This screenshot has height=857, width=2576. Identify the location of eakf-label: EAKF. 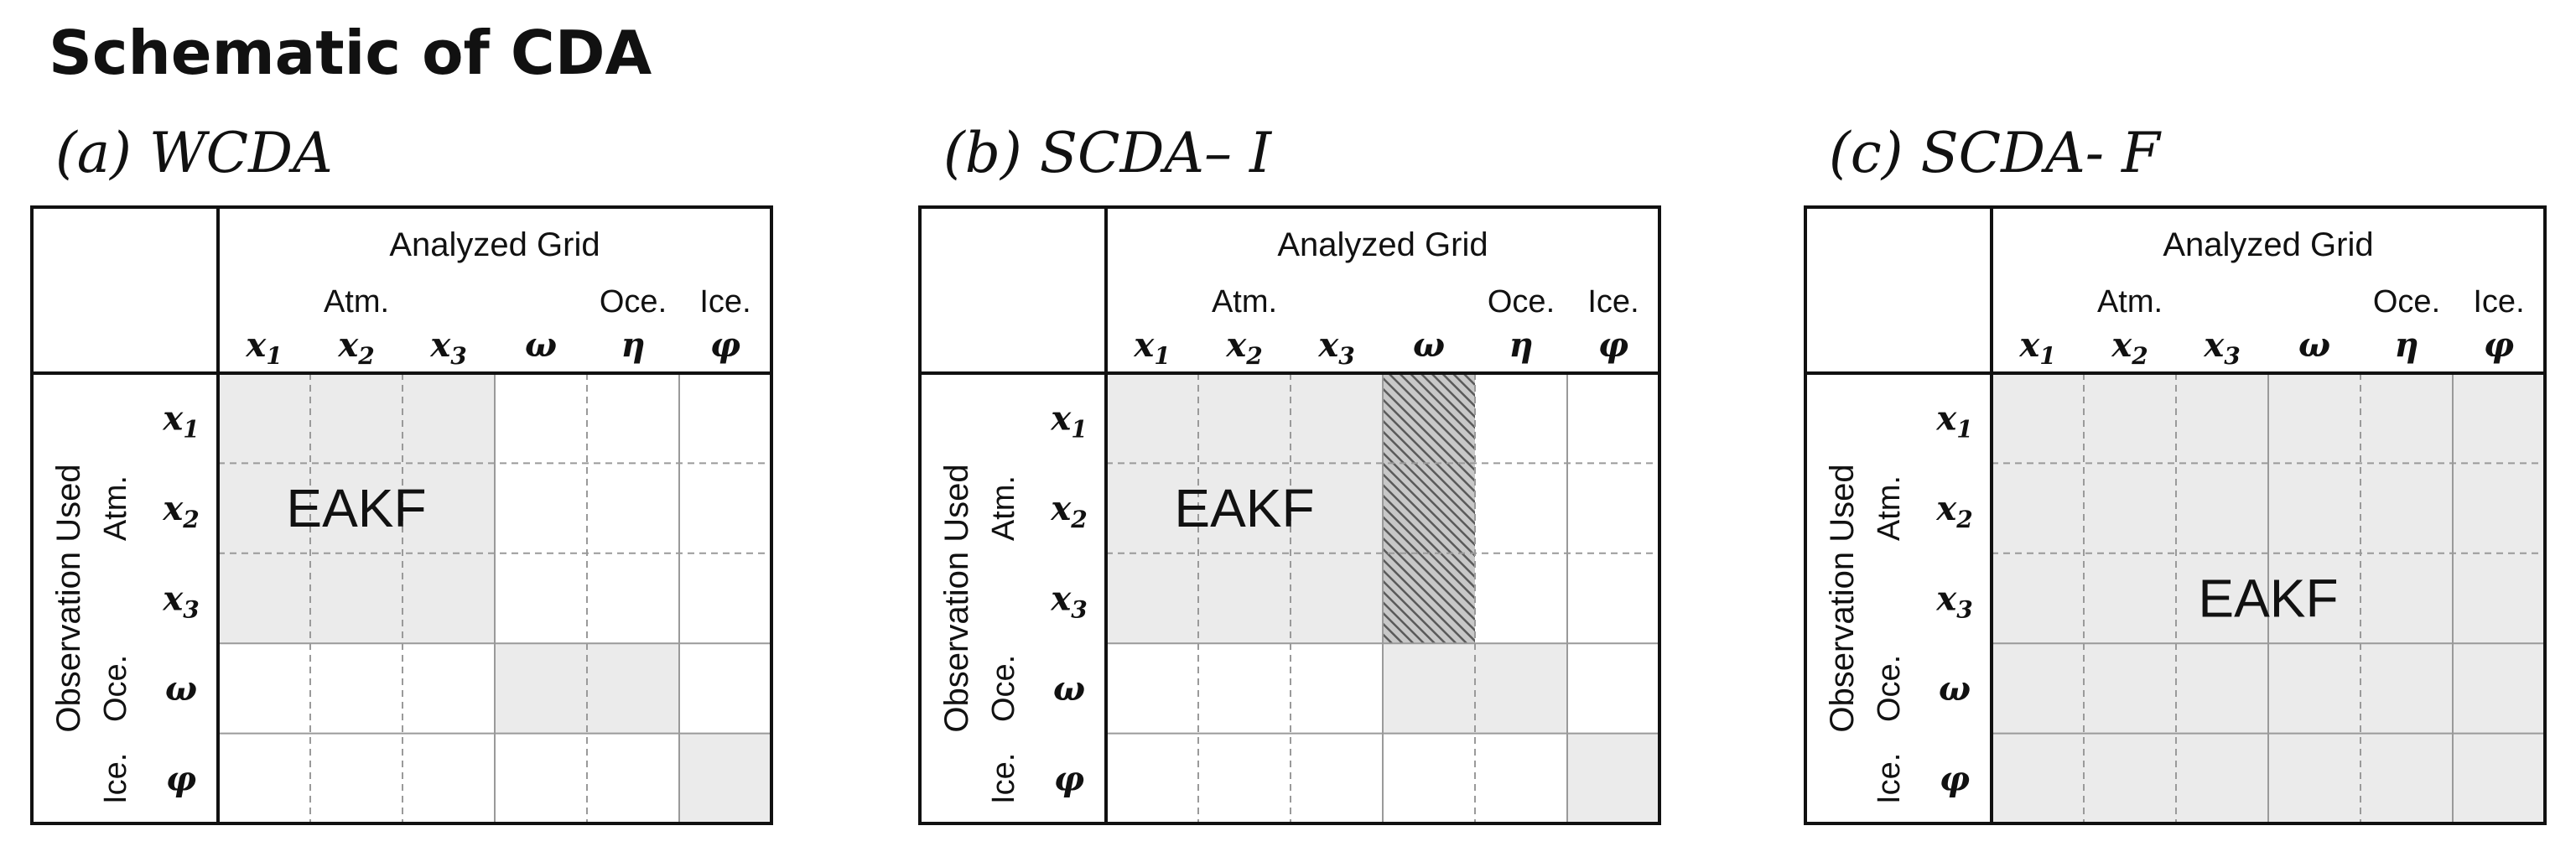
(1244, 508).